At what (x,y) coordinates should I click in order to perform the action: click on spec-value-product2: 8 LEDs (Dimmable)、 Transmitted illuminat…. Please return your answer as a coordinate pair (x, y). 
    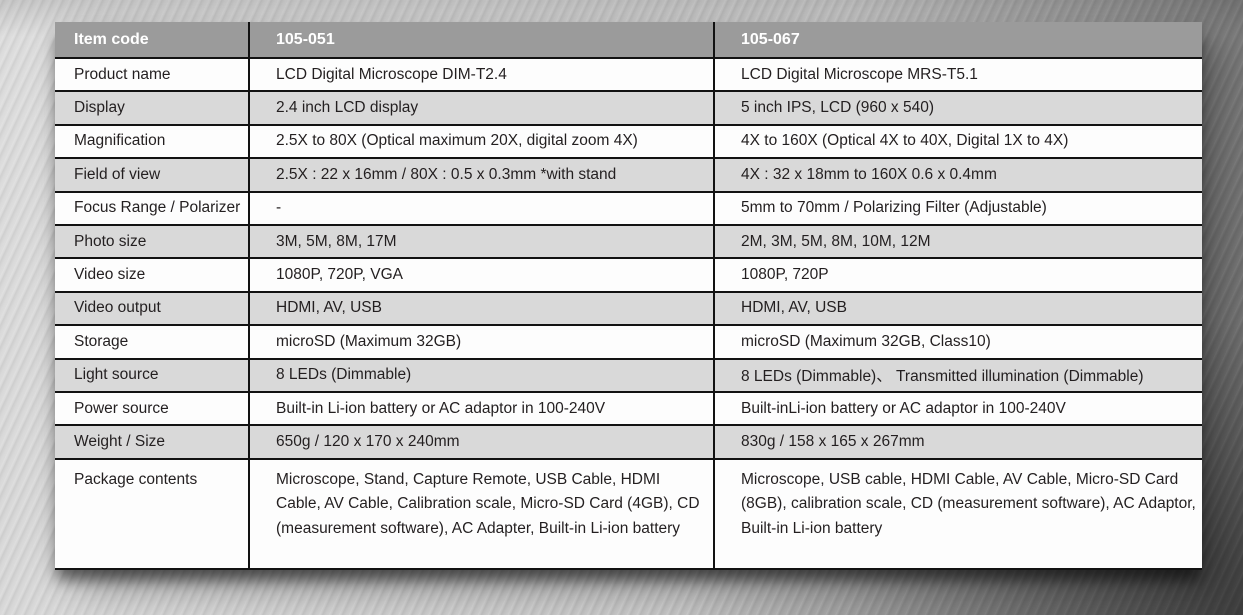
    Looking at the image, I should click on (957, 375).